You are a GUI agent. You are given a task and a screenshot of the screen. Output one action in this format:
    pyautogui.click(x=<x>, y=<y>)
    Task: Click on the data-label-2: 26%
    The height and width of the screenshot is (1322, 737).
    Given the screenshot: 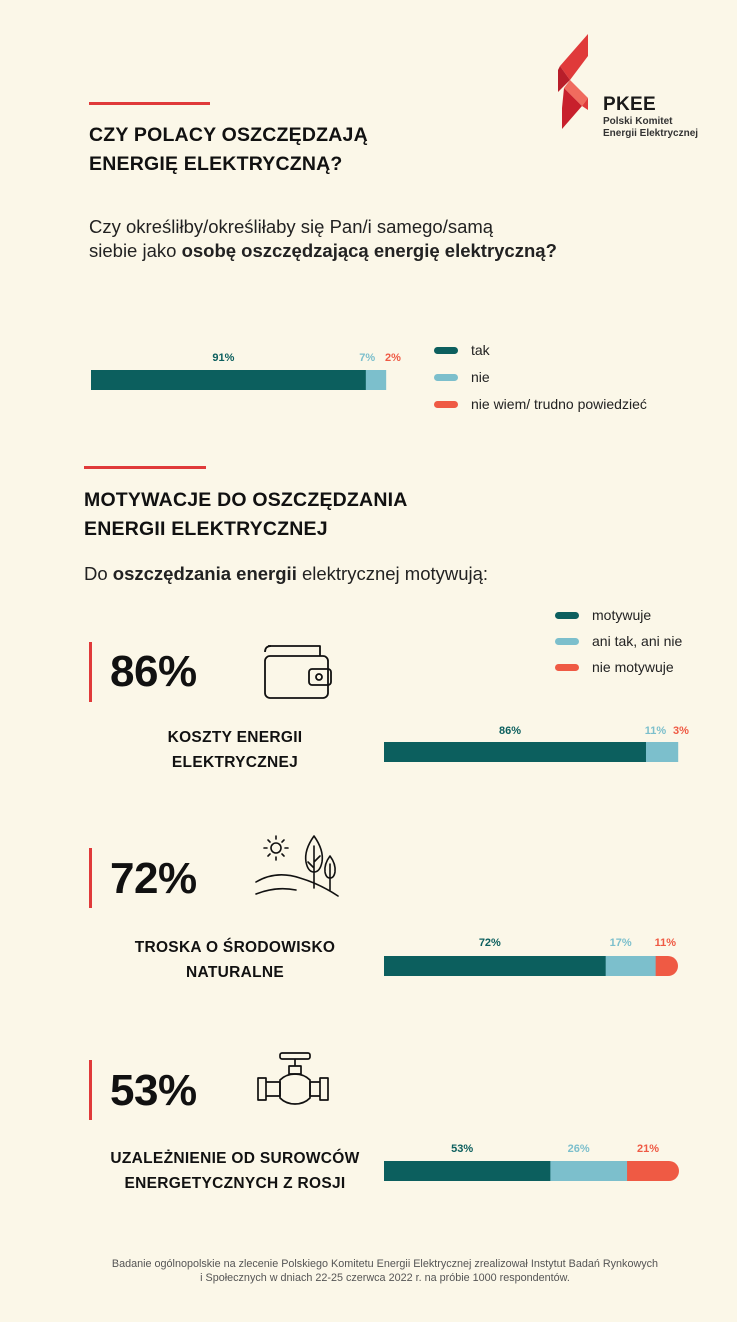 What is the action you would take?
    pyautogui.click(x=579, y=1149)
    